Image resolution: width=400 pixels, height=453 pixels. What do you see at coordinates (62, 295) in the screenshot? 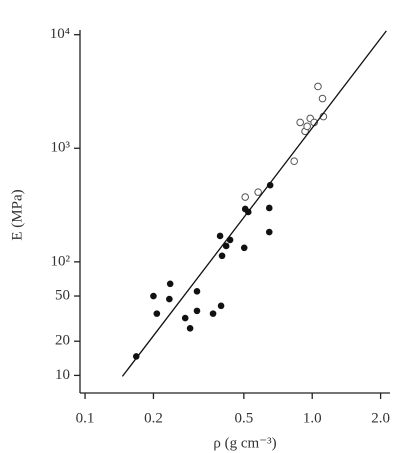
I see `y-tick-label: 50` at bounding box center [62, 295].